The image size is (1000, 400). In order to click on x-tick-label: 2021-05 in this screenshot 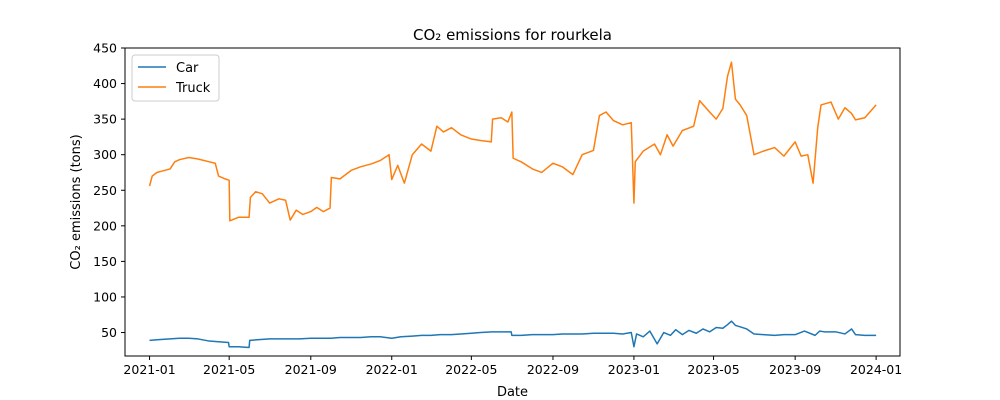, I will do `click(229, 369)`.